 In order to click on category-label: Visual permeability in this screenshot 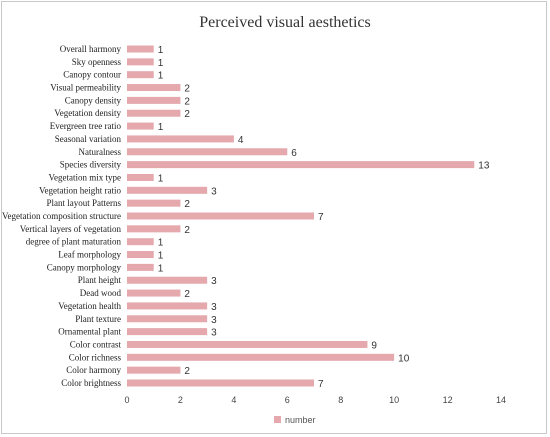, I will do `click(85, 88)`.